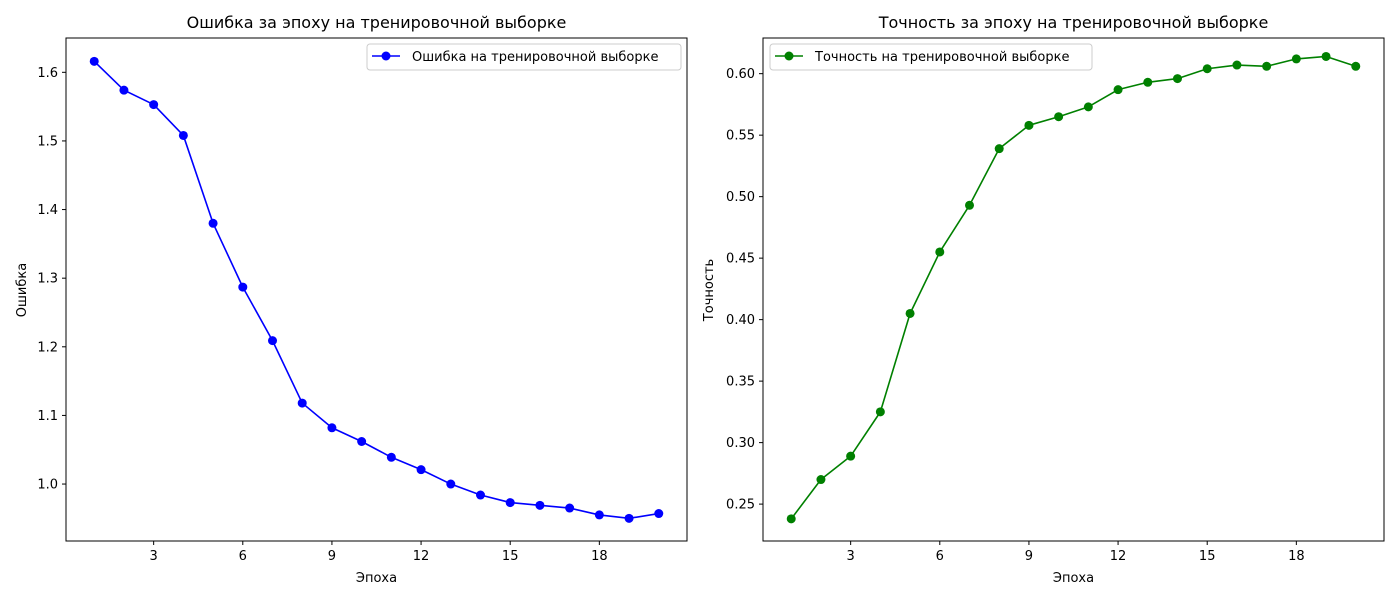 Image resolution: width=1400 pixels, height=604 pixels. What do you see at coordinates (709, 290) in the screenshot?
I see `accuracy-y-axis-label: Точность` at bounding box center [709, 290].